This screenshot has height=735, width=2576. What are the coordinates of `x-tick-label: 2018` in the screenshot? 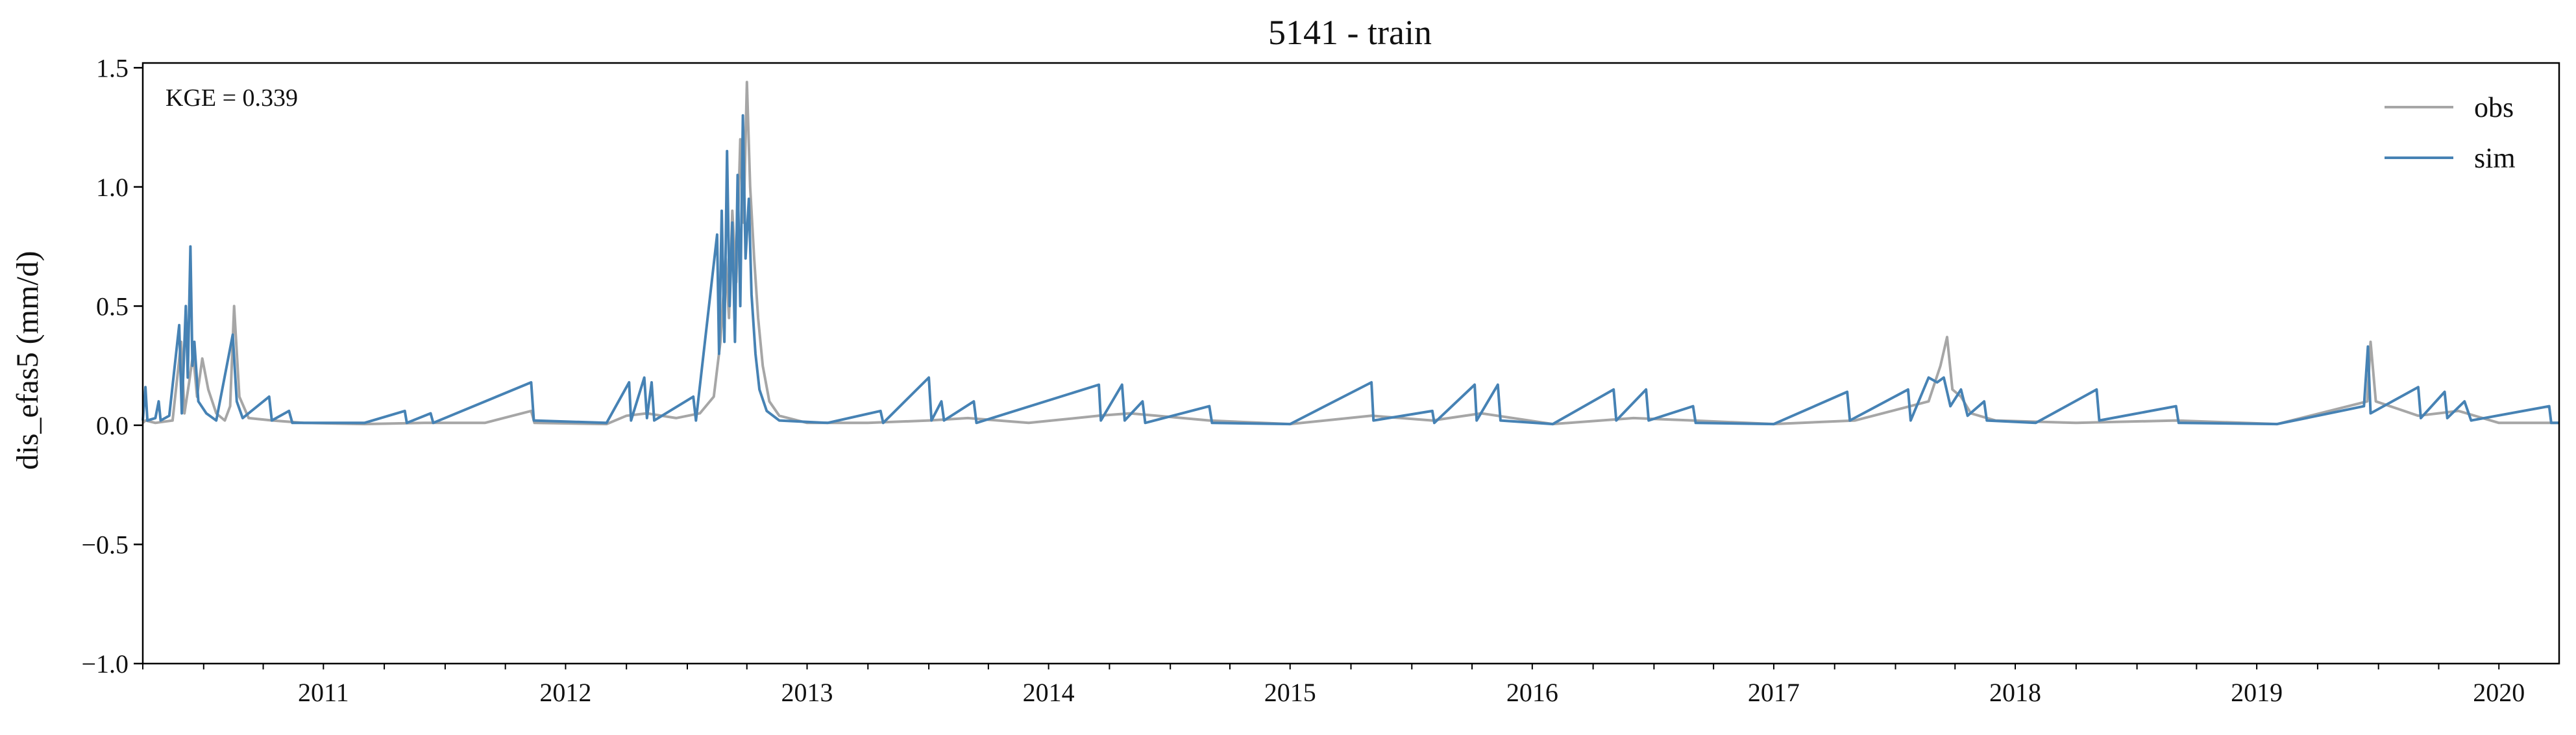 It's located at (2015, 692).